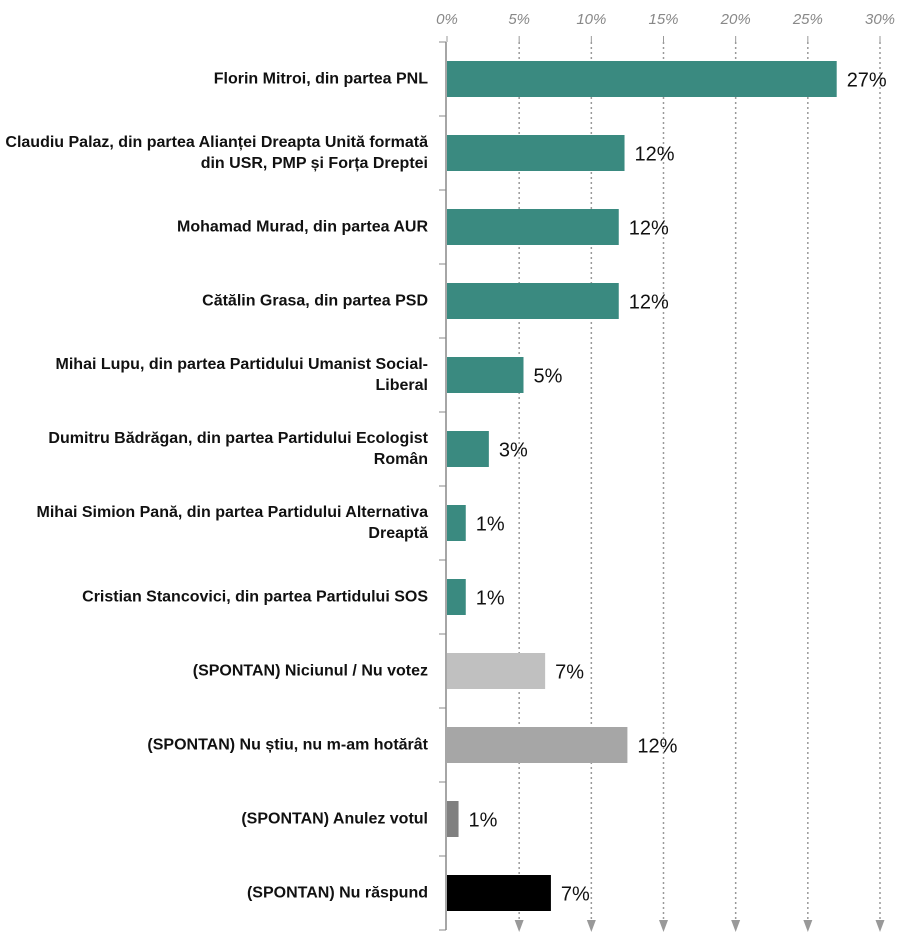  Describe the element at coordinates (547, 376) in the screenshot. I see `value-label: 5%` at that location.